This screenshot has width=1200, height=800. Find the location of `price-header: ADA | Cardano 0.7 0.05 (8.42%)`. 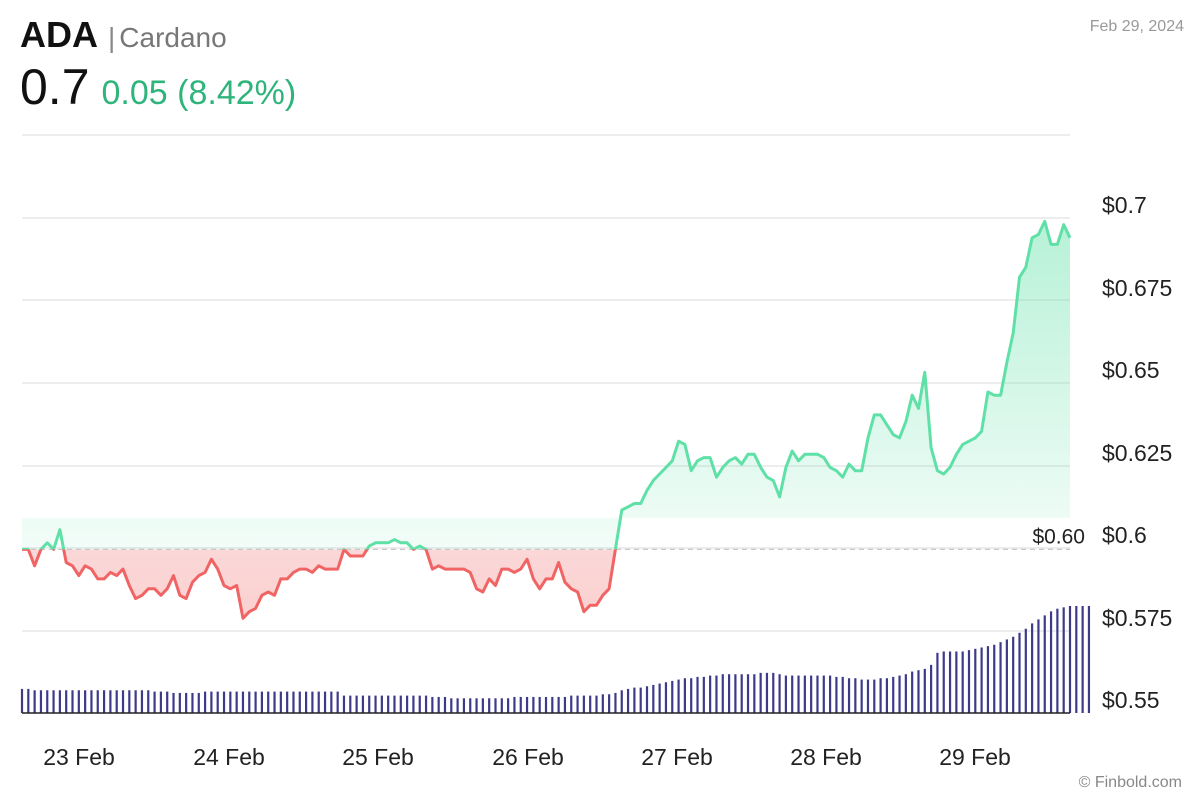

price-header: ADA | Cardano 0.7 0.05 (8.42%) is located at coordinates (158, 65).